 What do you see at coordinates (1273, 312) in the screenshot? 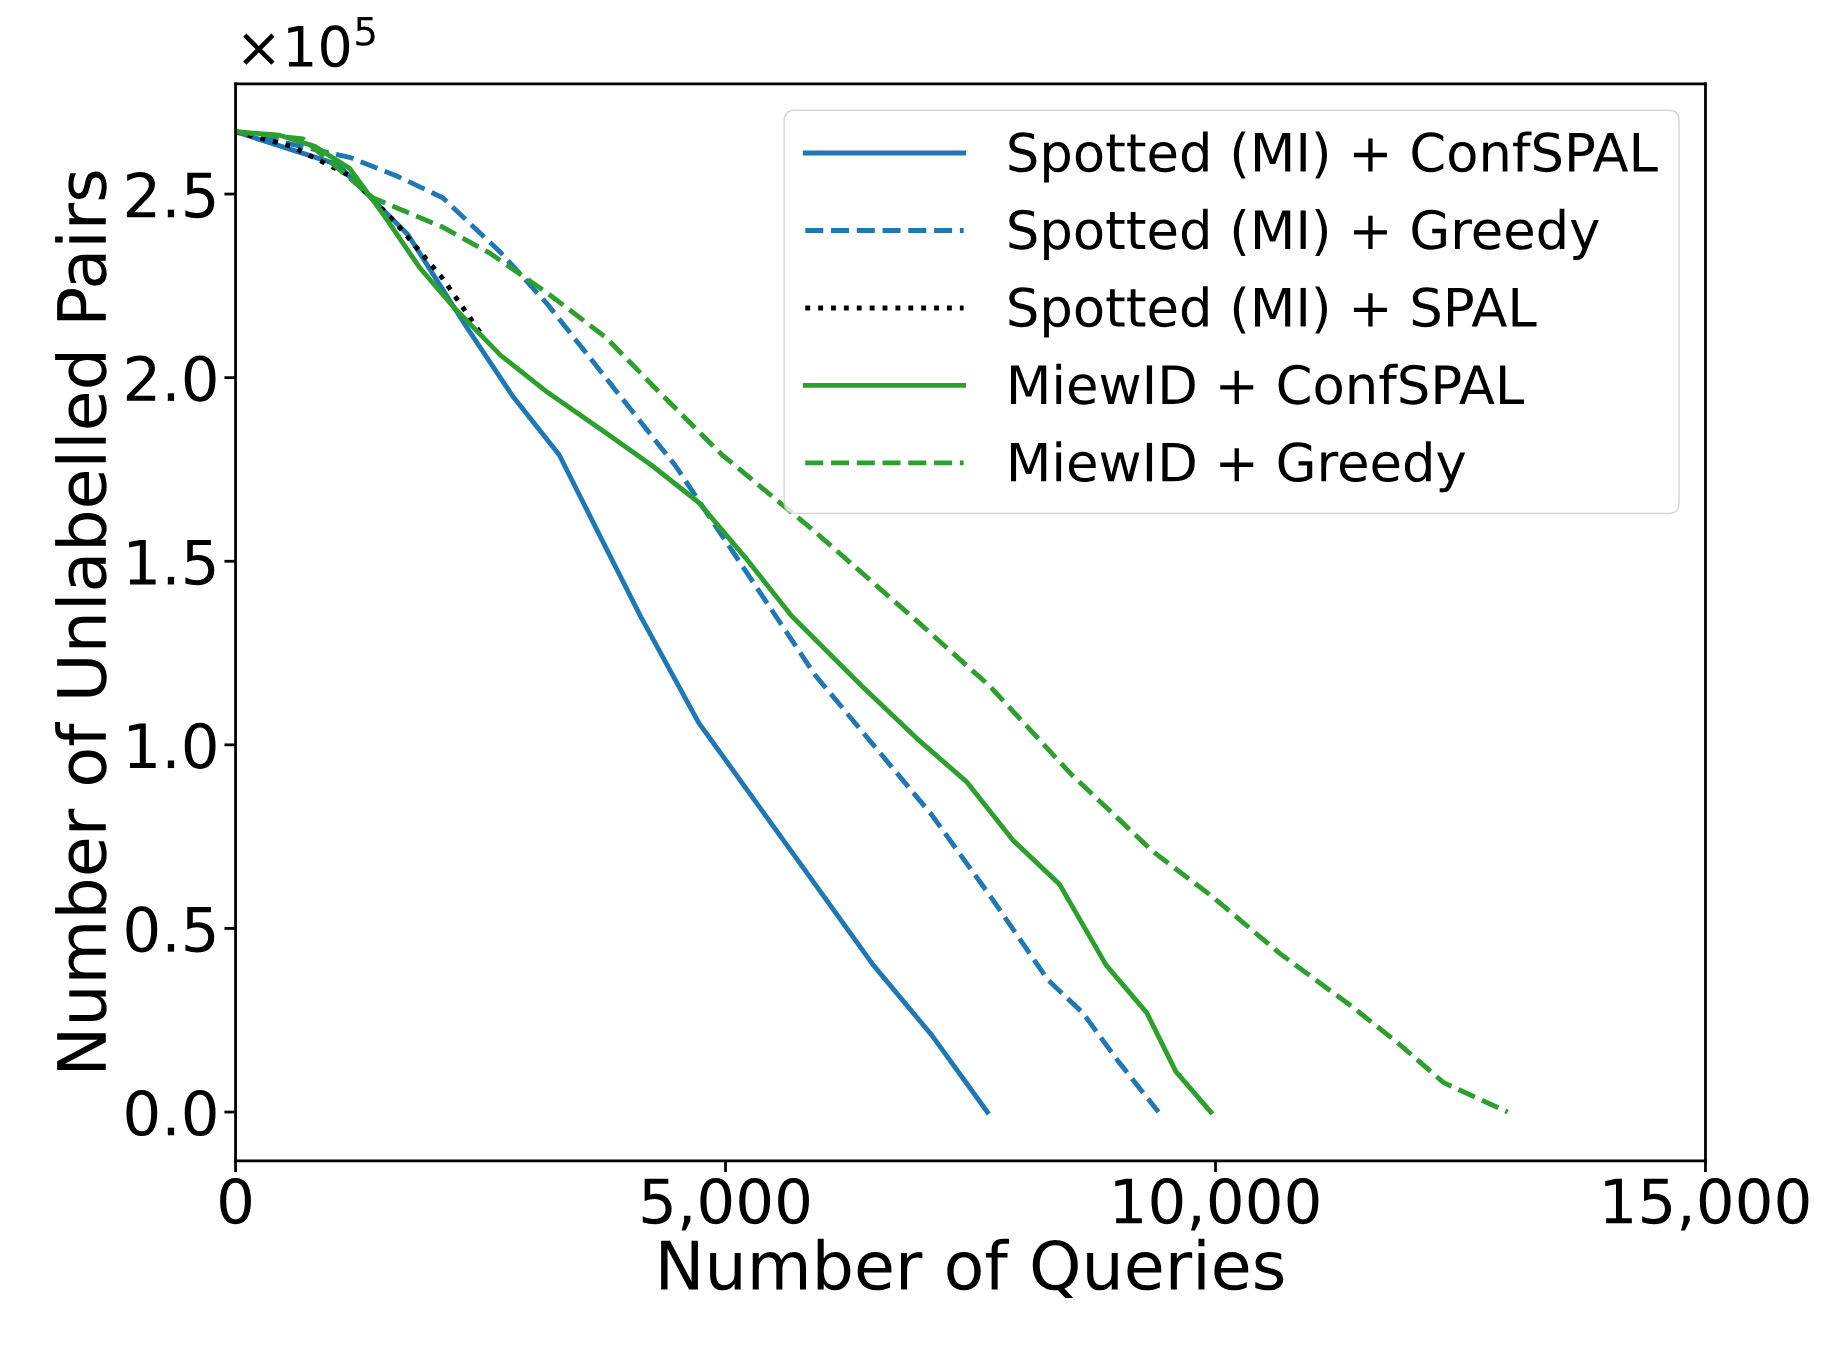
I see `legend-label: Spotted (MI) + SPAL` at bounding box center [1273, 312].